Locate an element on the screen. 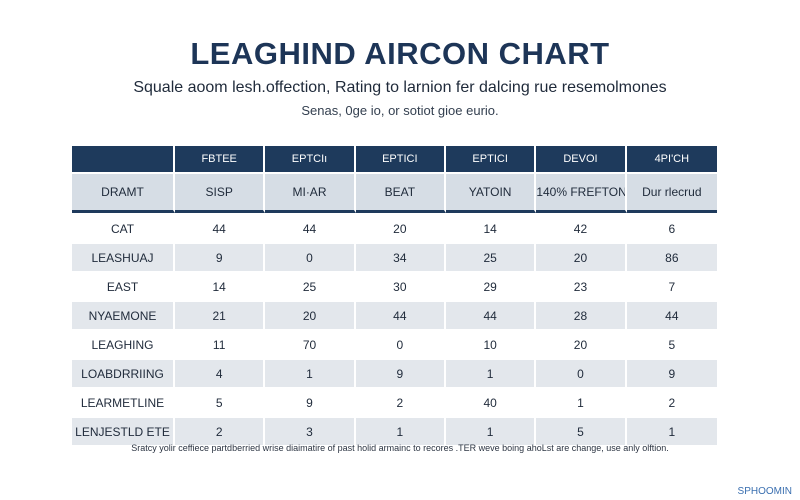 The height and width of the screenshot is (500, 800). header-row-top: FBTEE EPTCIı EPTICI EPTICI DEVOI 4PI'CH is located at coordinates (394, 159).